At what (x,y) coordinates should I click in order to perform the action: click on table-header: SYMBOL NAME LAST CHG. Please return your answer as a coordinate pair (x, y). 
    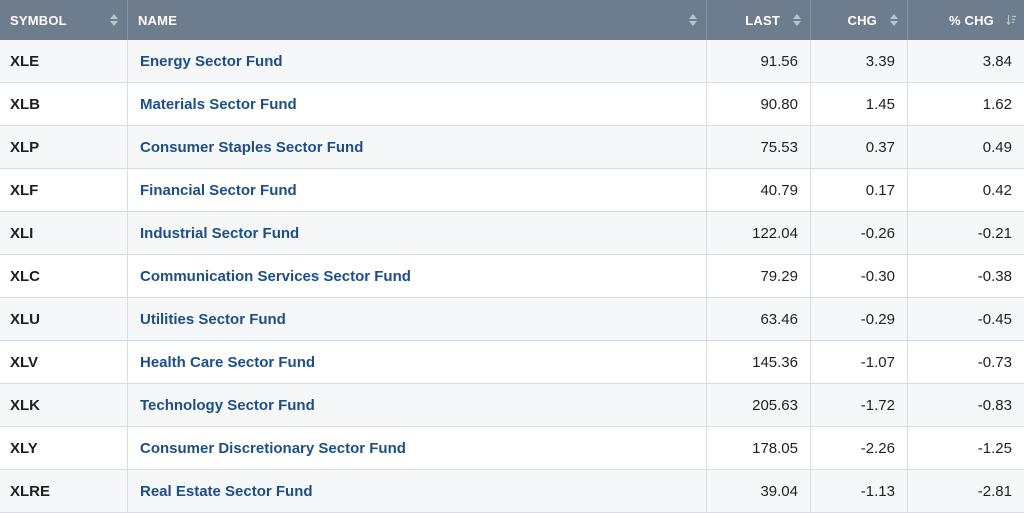
    Looking at the image, I should click on (512, 20).